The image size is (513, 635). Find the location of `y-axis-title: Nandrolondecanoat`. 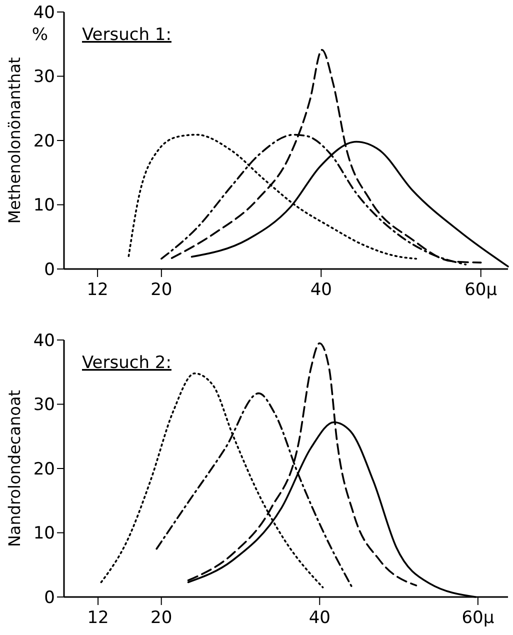

y-axis-title: Nandrolondecanoat is located at coordinates (14, 469).